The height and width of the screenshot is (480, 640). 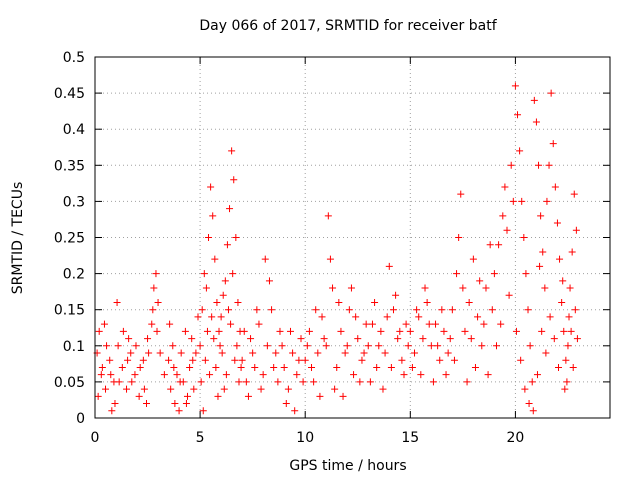 What do you see at coordinates (74, 58) in the screenshot?
I see `y-tick-label: 0.5` at bounding box center [74, 58].